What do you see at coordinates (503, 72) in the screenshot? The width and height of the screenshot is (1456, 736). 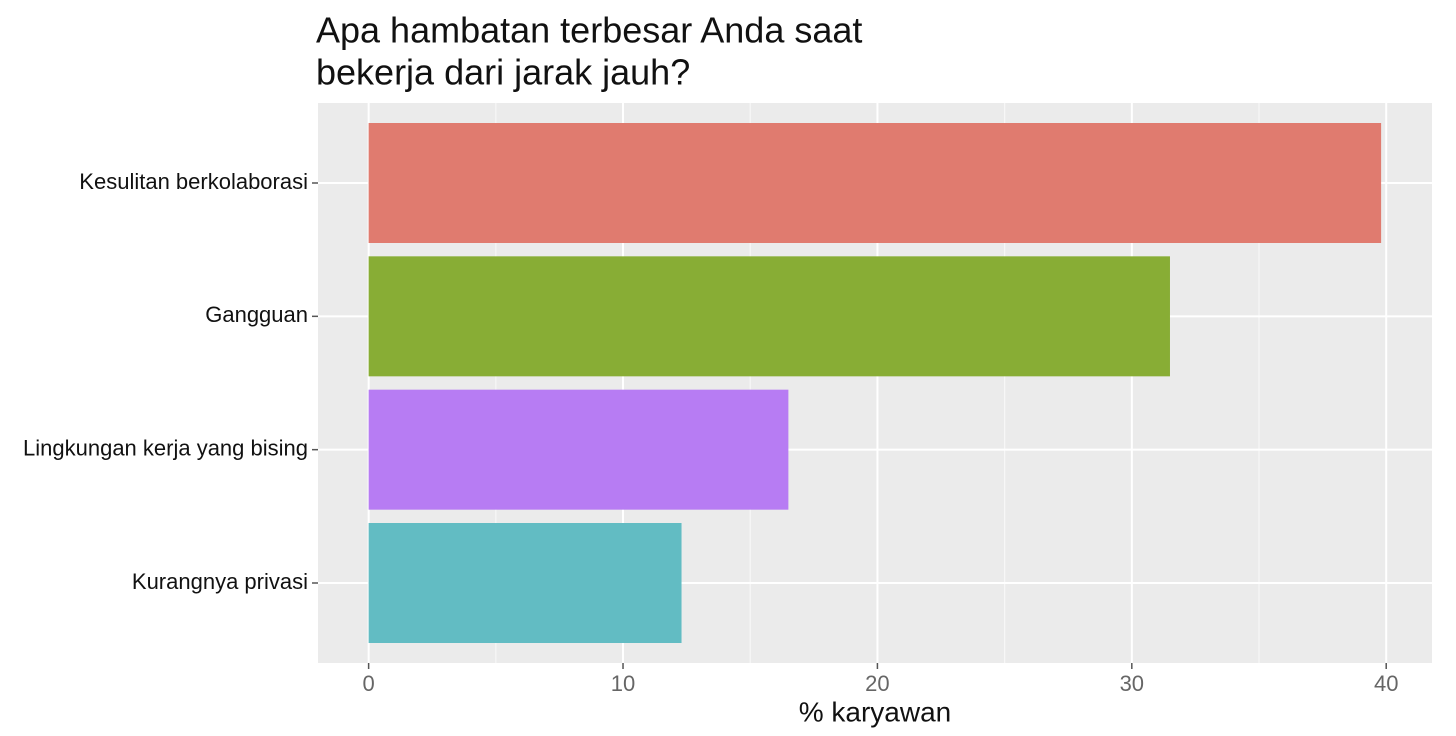 I see `chart-title: bekerja dari jarak jauh?` at bounding box center [503, 72].